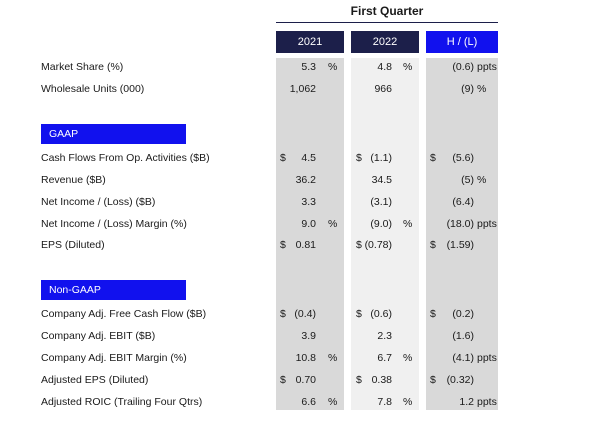 This screenshot has width=603, height=425. Describe the element at coordinates (95, 380) in the screenshot. I see `row-label: Adjusted EPS (Diluted)` at that location.